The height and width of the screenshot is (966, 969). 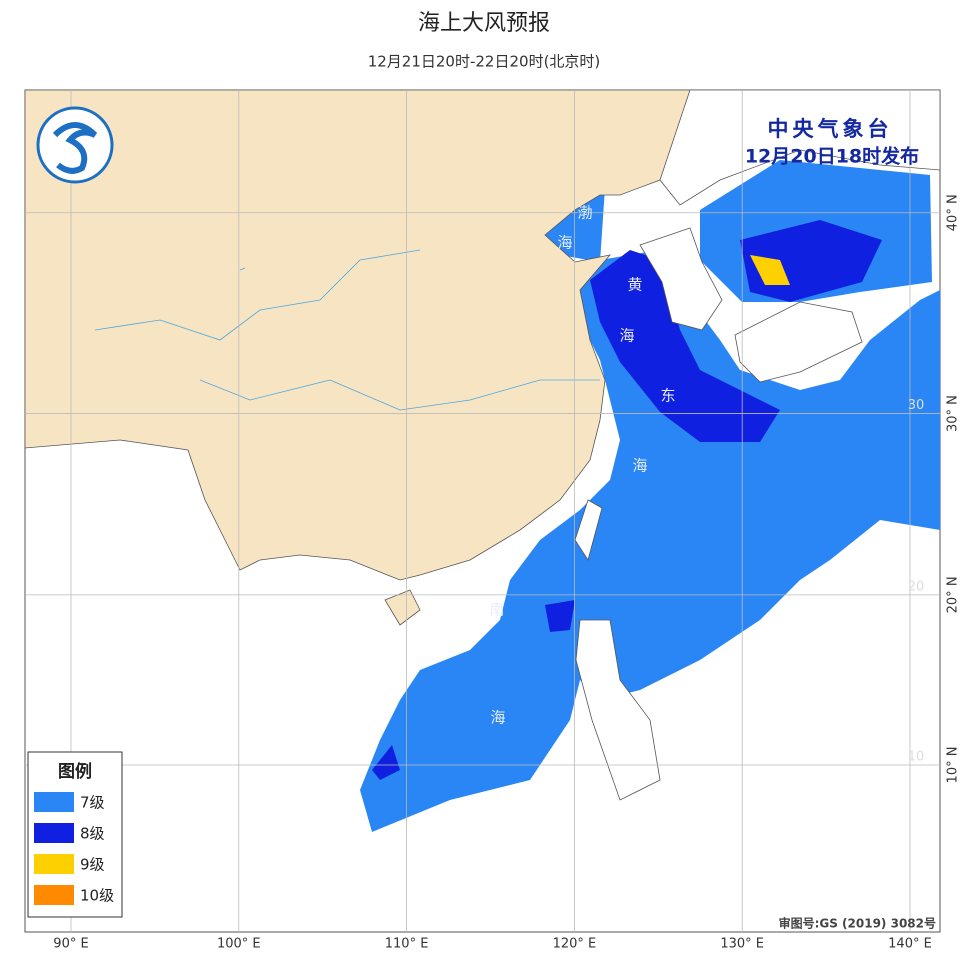 What do you see at coordinates (97, 896) in the screenshot?
I see `legend-label: 10级` at bounding box center [97, 896].